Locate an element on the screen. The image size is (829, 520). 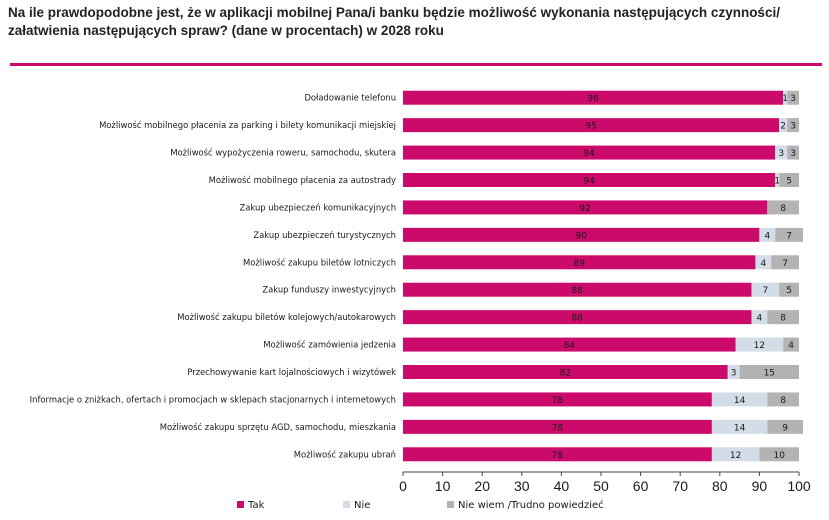
data-label: 95 is located at coordinates (590, 127).